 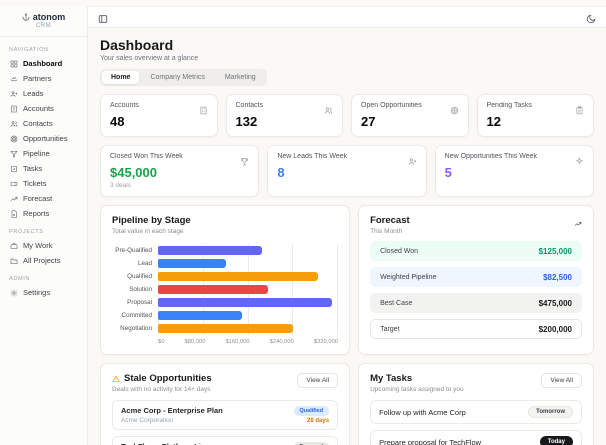 I want to click on trending-up-icon, so click(x=14, y=199).